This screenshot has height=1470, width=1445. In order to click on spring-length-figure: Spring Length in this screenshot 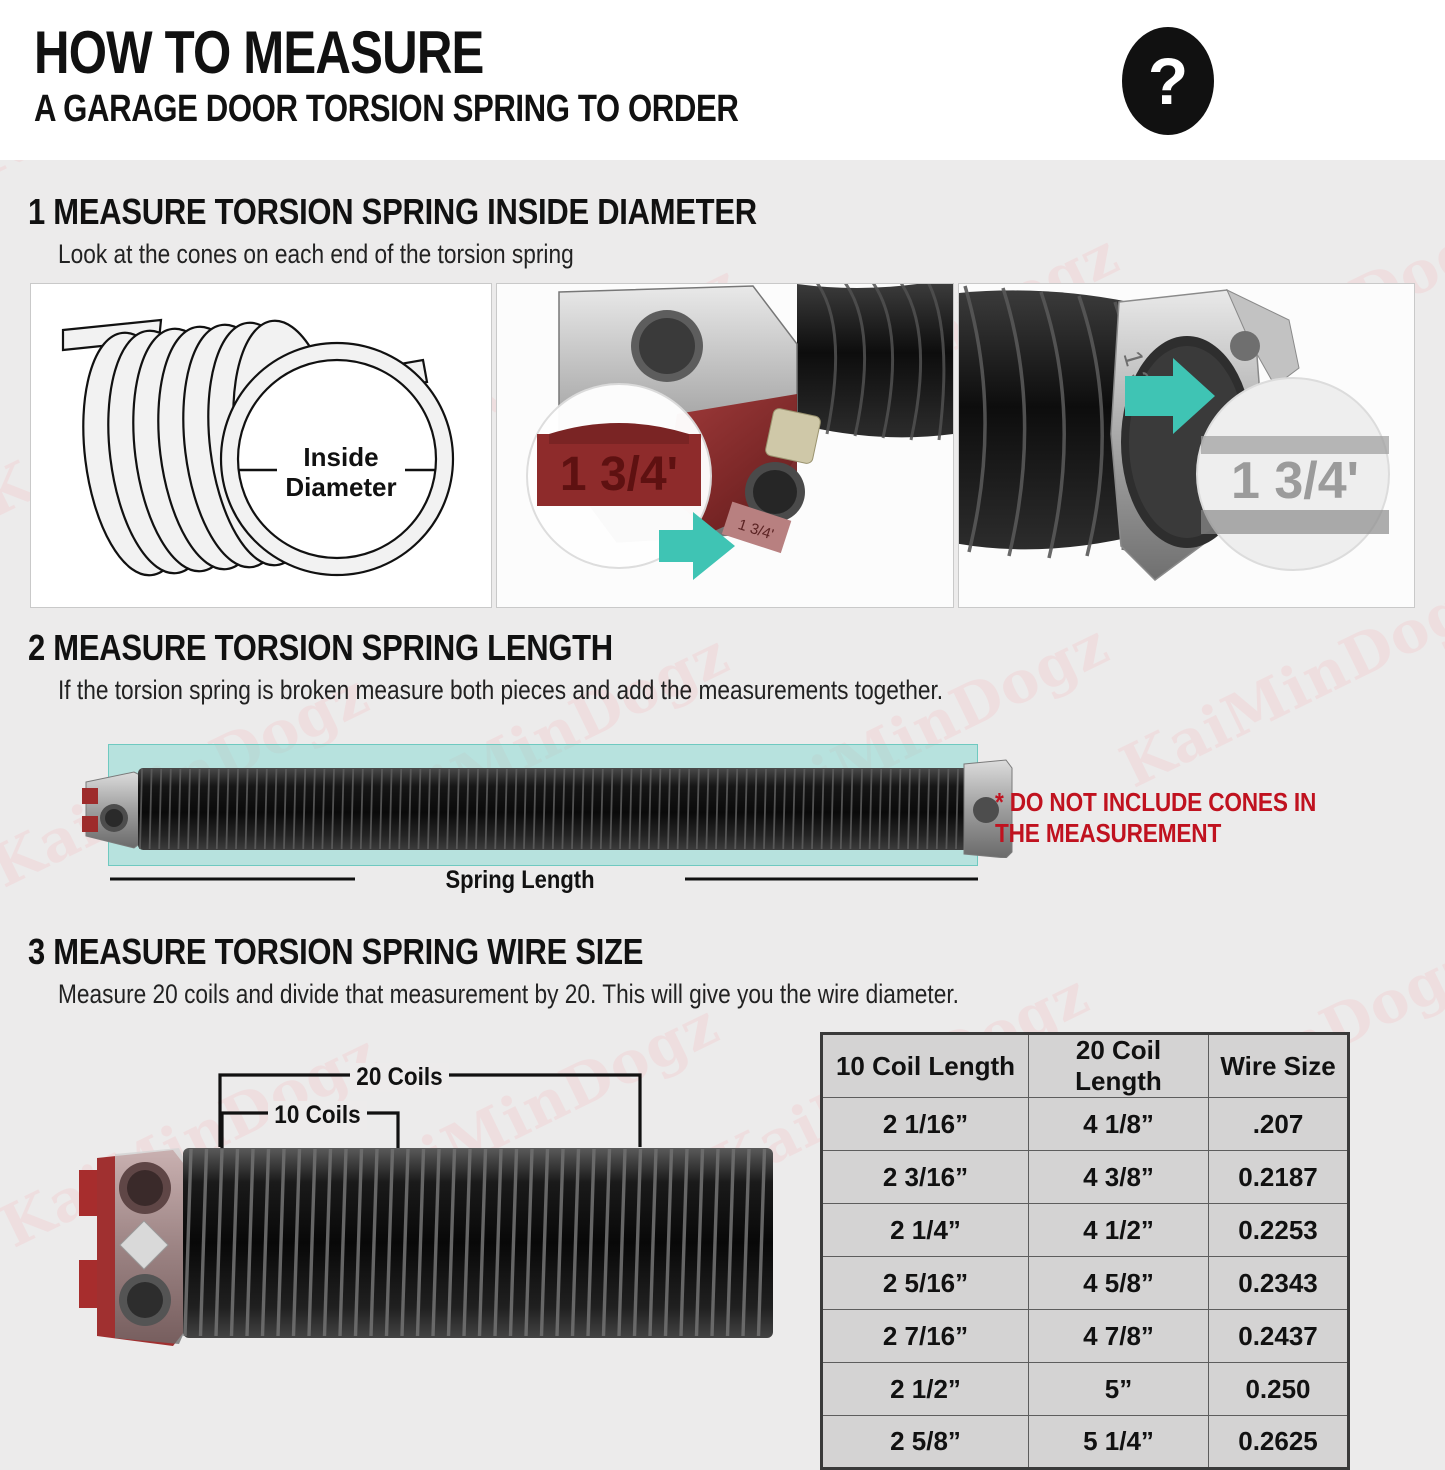, I will do `click(540, 815)`.